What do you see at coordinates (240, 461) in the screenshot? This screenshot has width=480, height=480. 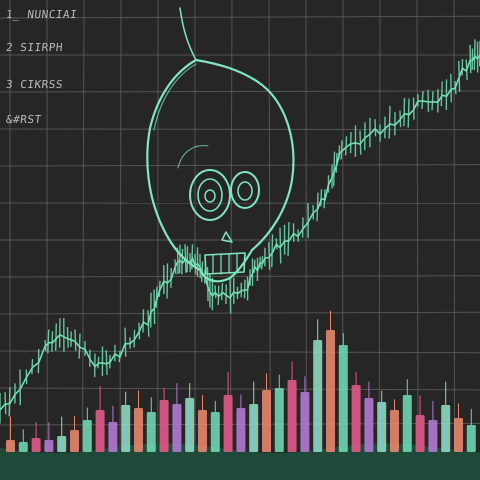 I see `volume-ground` at bounding box center [240, 461].